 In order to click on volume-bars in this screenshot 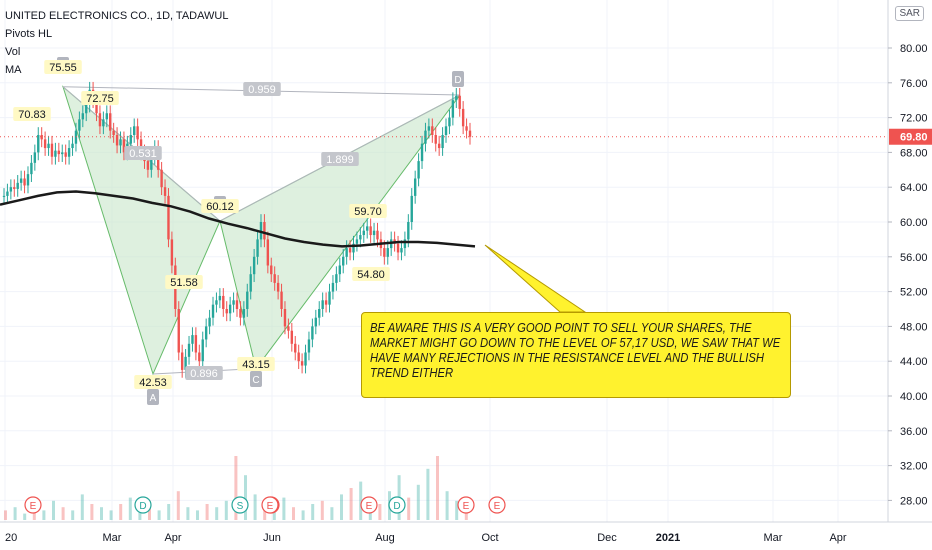, I will do `click(236, 488)`.